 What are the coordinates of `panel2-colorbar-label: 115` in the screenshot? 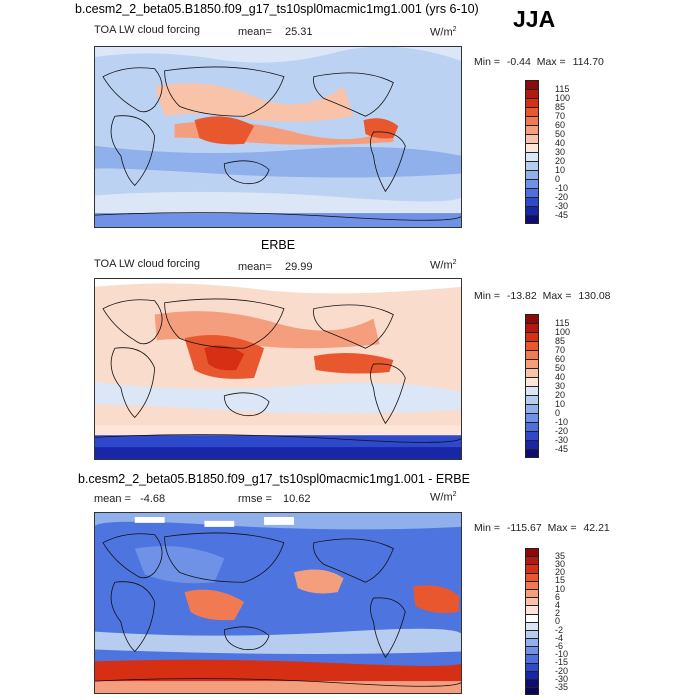 It's located at (562, 322).